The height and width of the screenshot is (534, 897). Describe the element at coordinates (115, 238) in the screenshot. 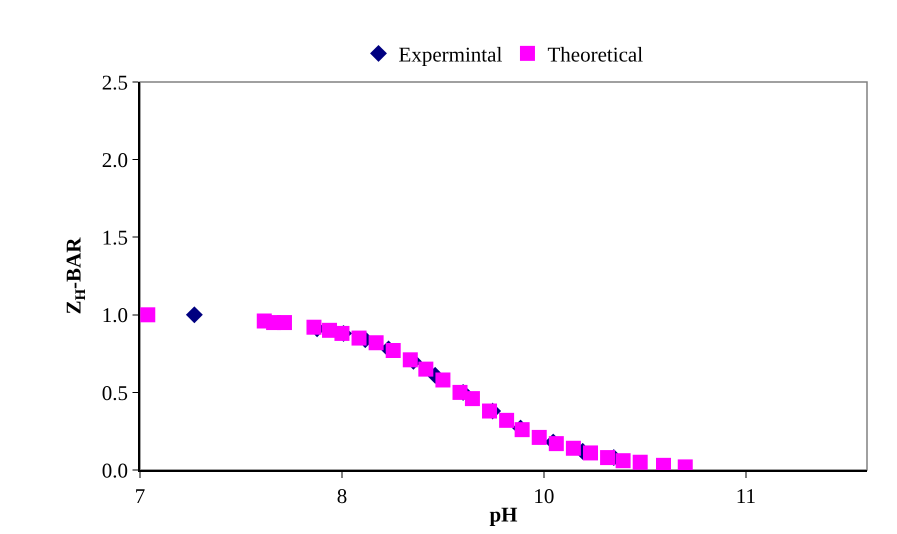

I see `y-tick-label: 1.5` at that location.